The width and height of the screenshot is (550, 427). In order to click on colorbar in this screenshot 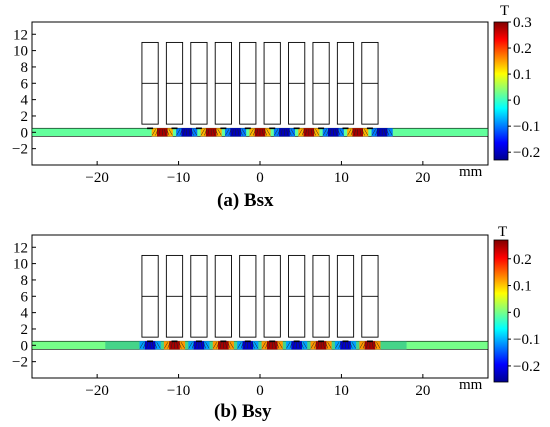, I will do `click(501, 91)`.